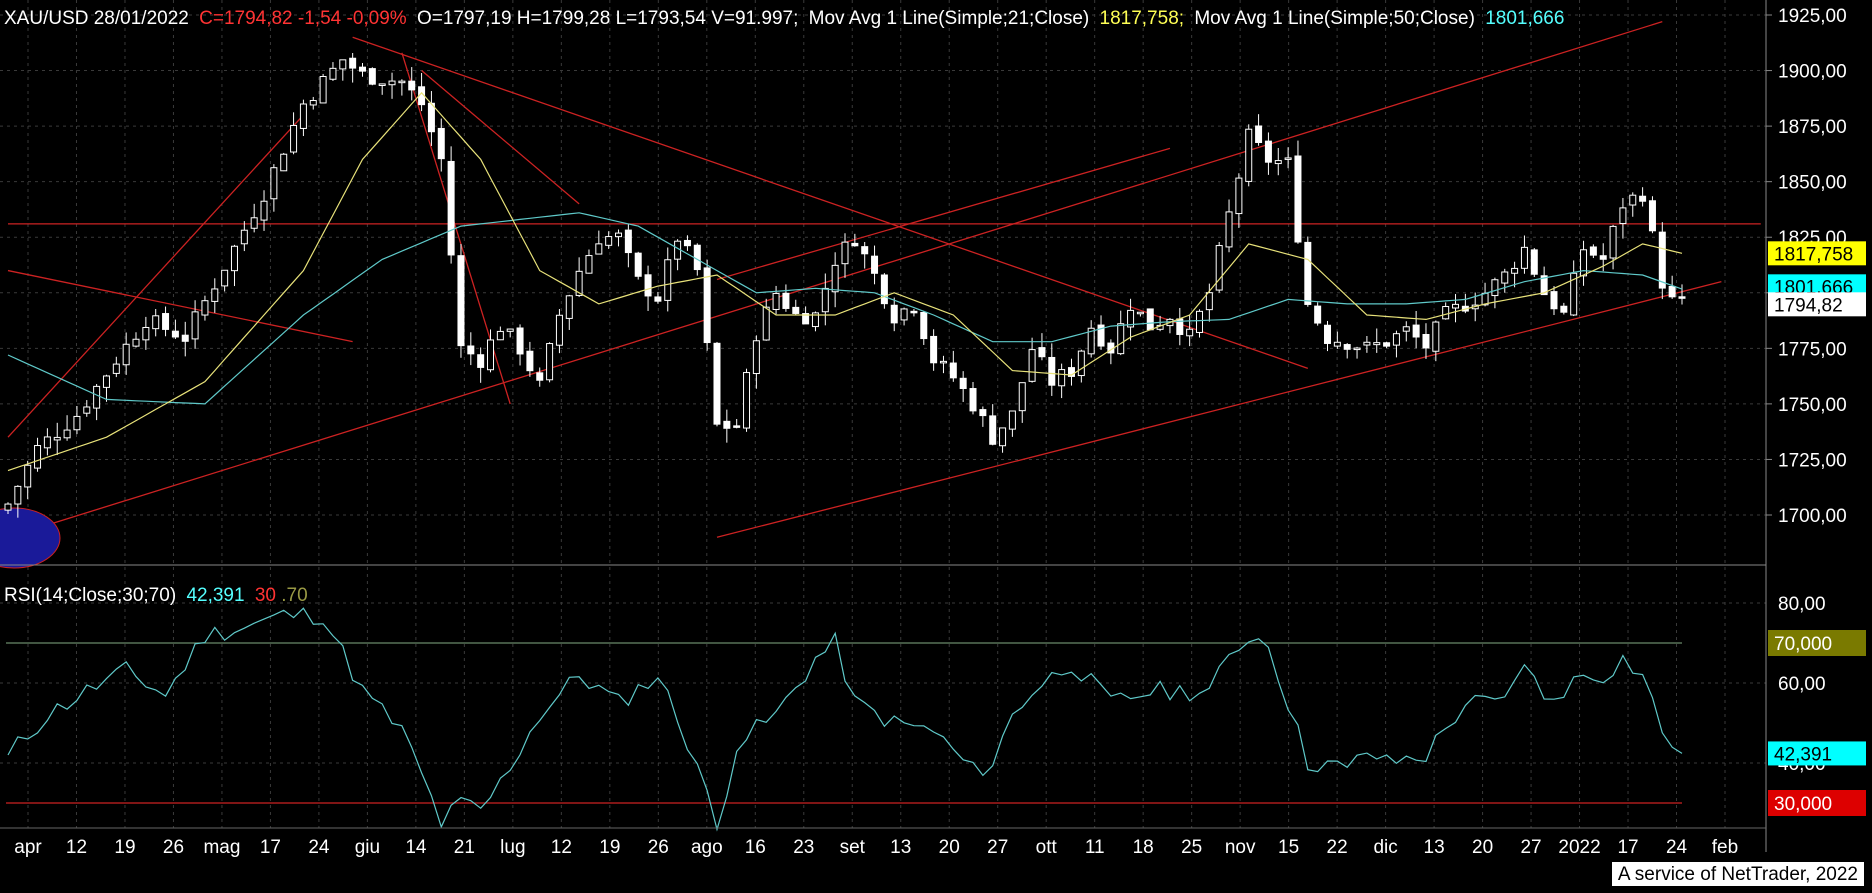  I want to click on price-tick-label: 1750,00, so click(1812, 405).